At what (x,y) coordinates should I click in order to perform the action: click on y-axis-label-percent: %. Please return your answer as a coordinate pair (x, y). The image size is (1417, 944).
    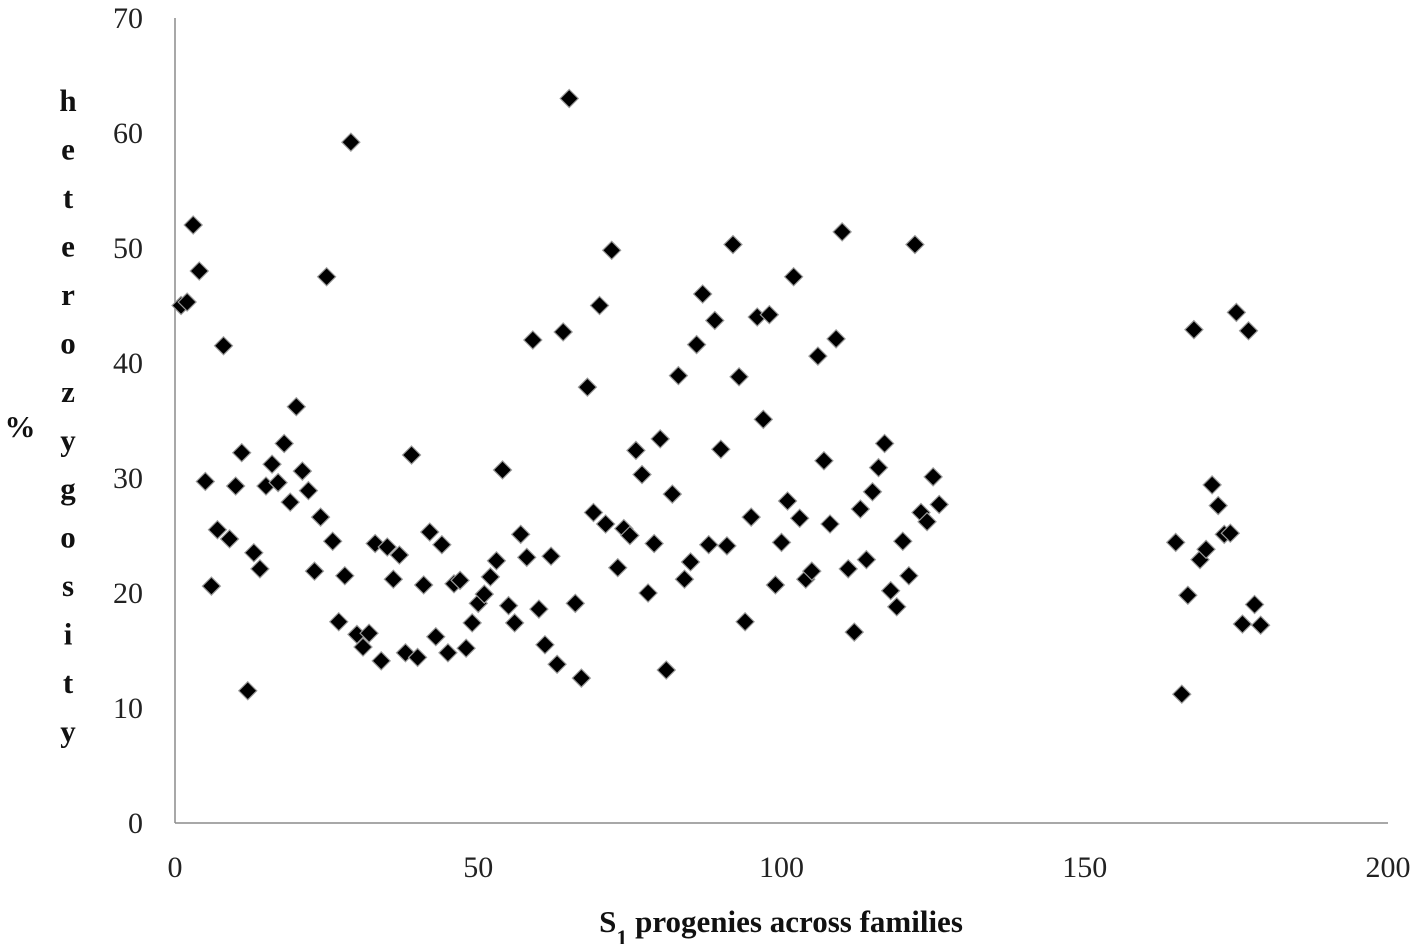
    Looking at the image, I should click on (20, 426).